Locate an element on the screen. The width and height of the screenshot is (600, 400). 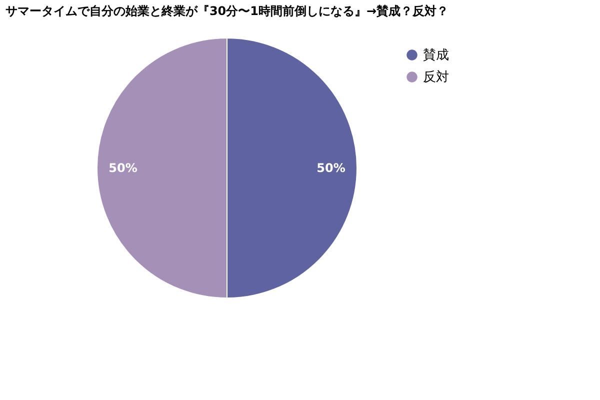
chart-title: サマータイムで自分の始業と終業が『30分〜1時間前倒しになる』→賛成？反対？ is located at coordinates (227, 11).